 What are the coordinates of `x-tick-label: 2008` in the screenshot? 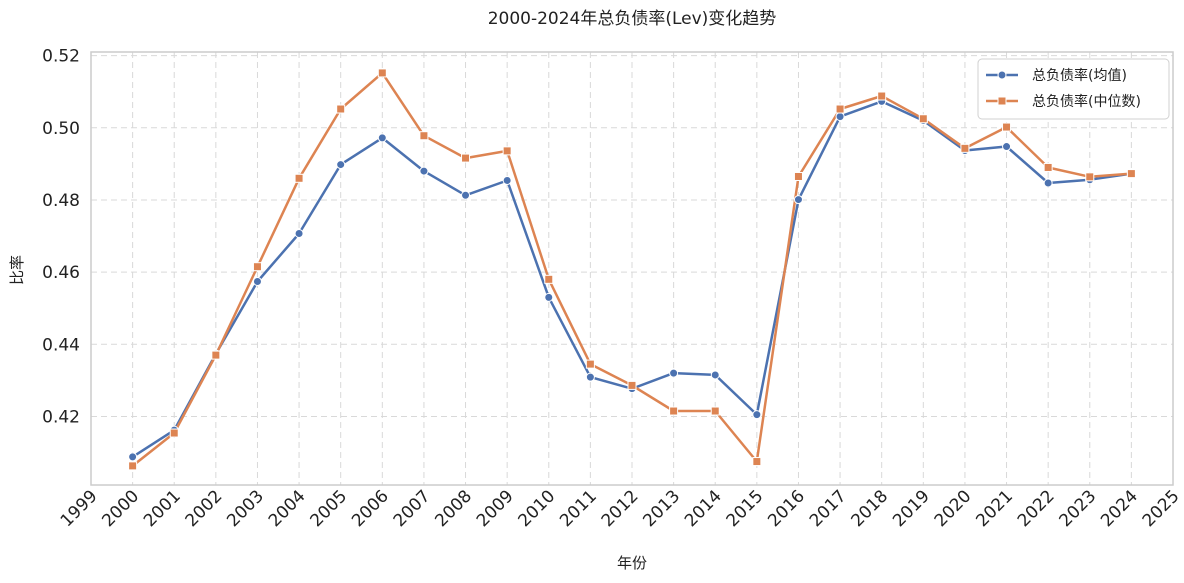 It's located at (453, 508).